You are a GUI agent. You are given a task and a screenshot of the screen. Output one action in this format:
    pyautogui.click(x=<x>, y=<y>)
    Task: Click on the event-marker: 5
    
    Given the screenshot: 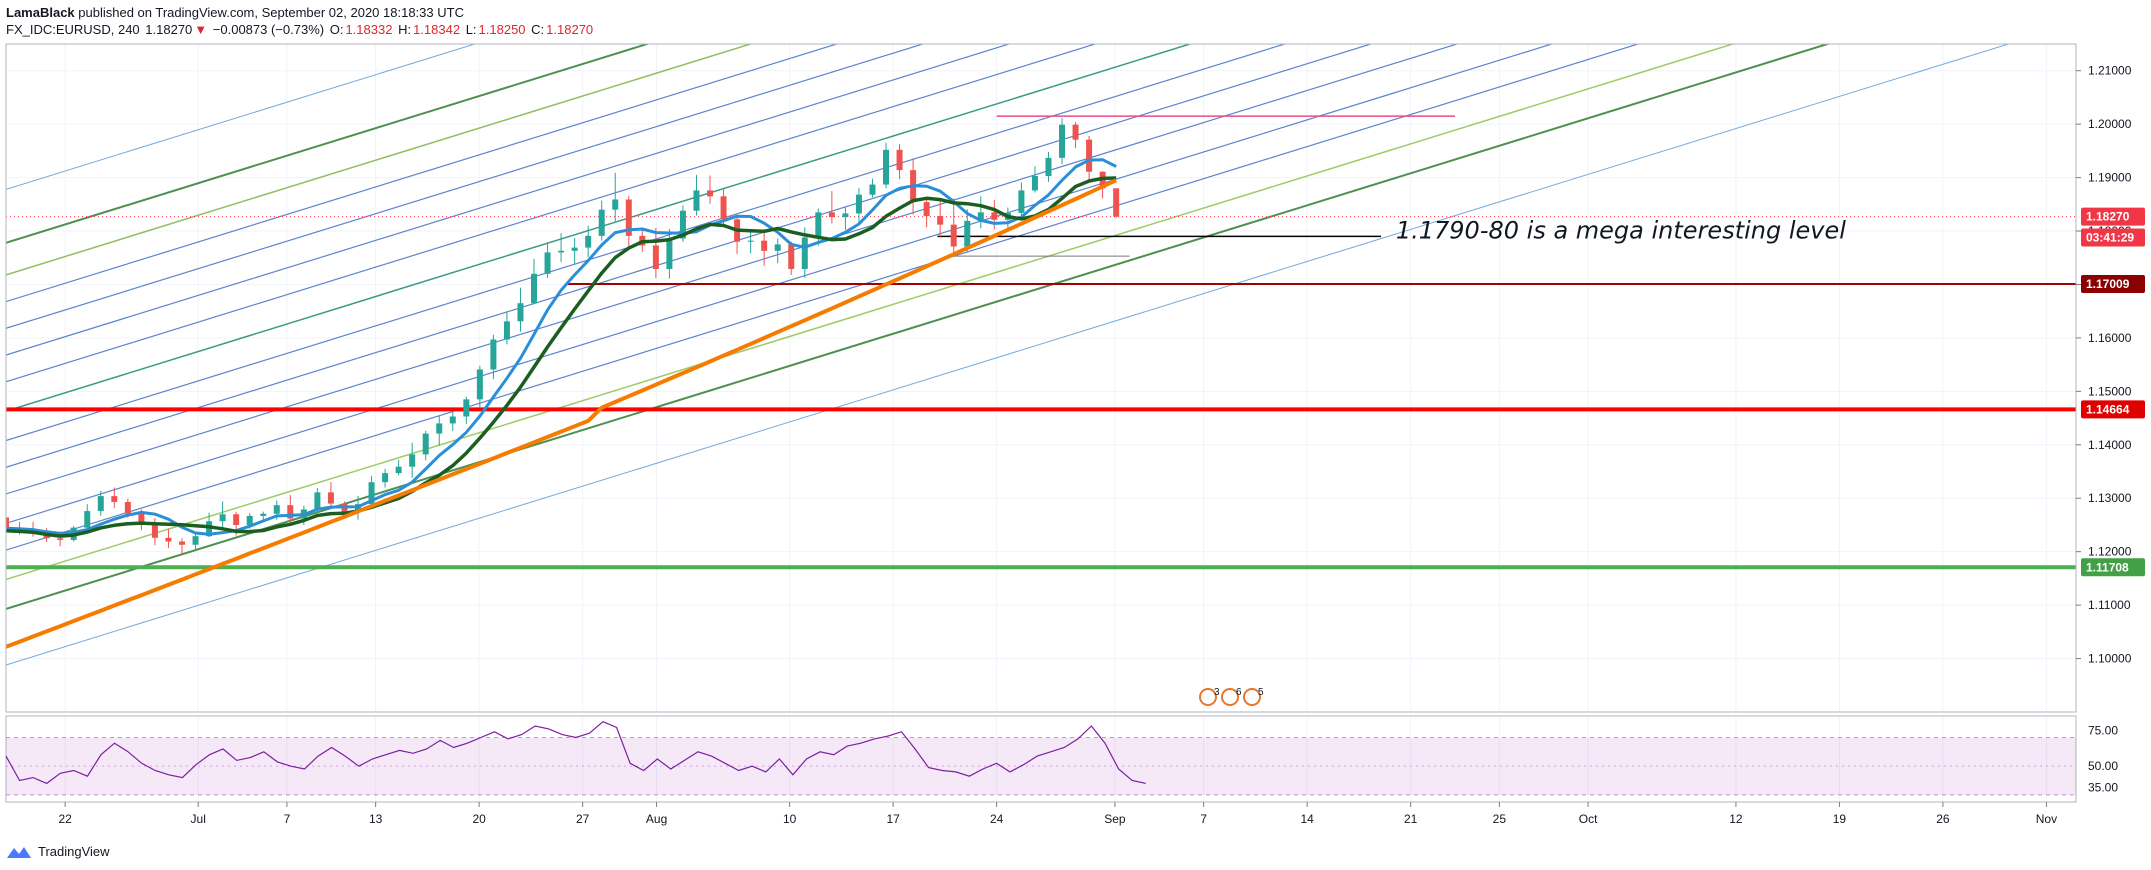 What is the action you would take?
    pyautogui.click(x=1253, y=696)
    